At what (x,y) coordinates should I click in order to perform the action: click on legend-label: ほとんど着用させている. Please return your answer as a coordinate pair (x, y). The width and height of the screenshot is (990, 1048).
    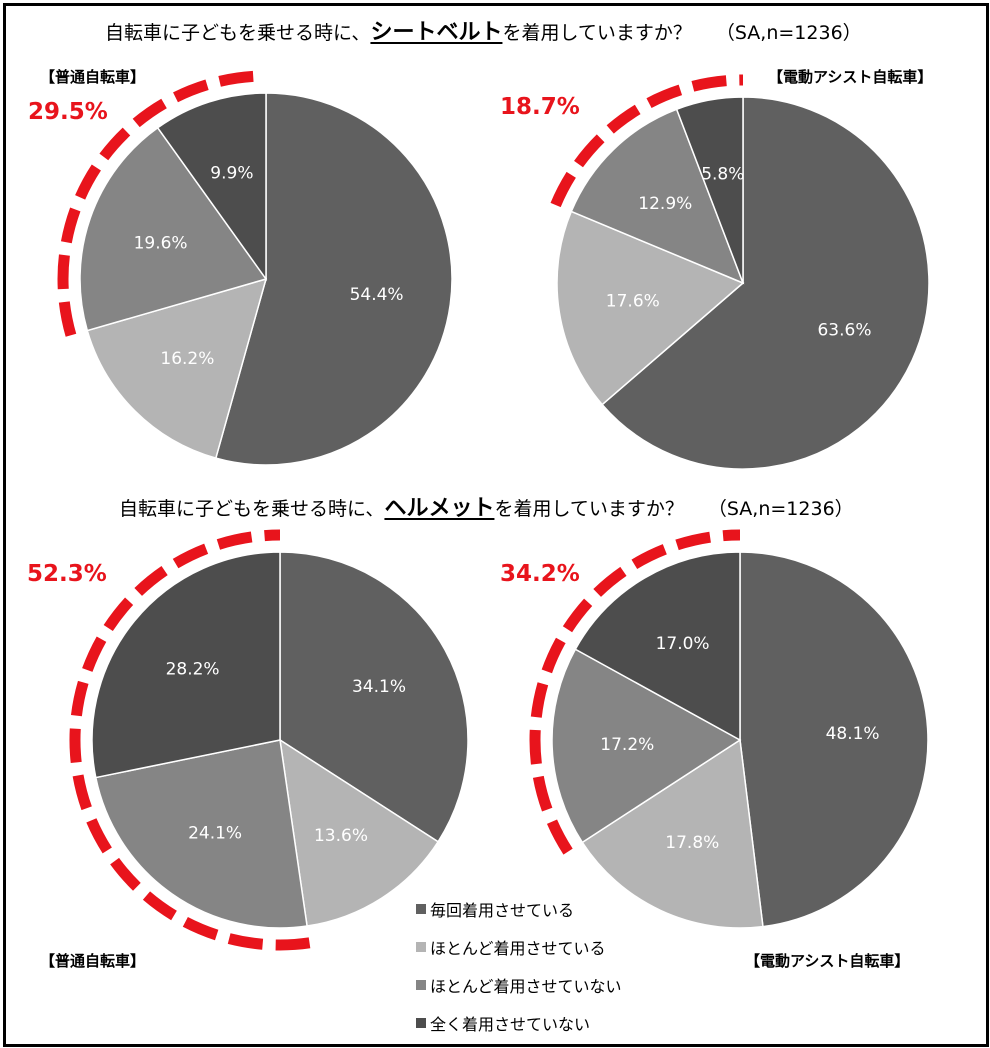
    Looking at the image, I should click on (518, 948).